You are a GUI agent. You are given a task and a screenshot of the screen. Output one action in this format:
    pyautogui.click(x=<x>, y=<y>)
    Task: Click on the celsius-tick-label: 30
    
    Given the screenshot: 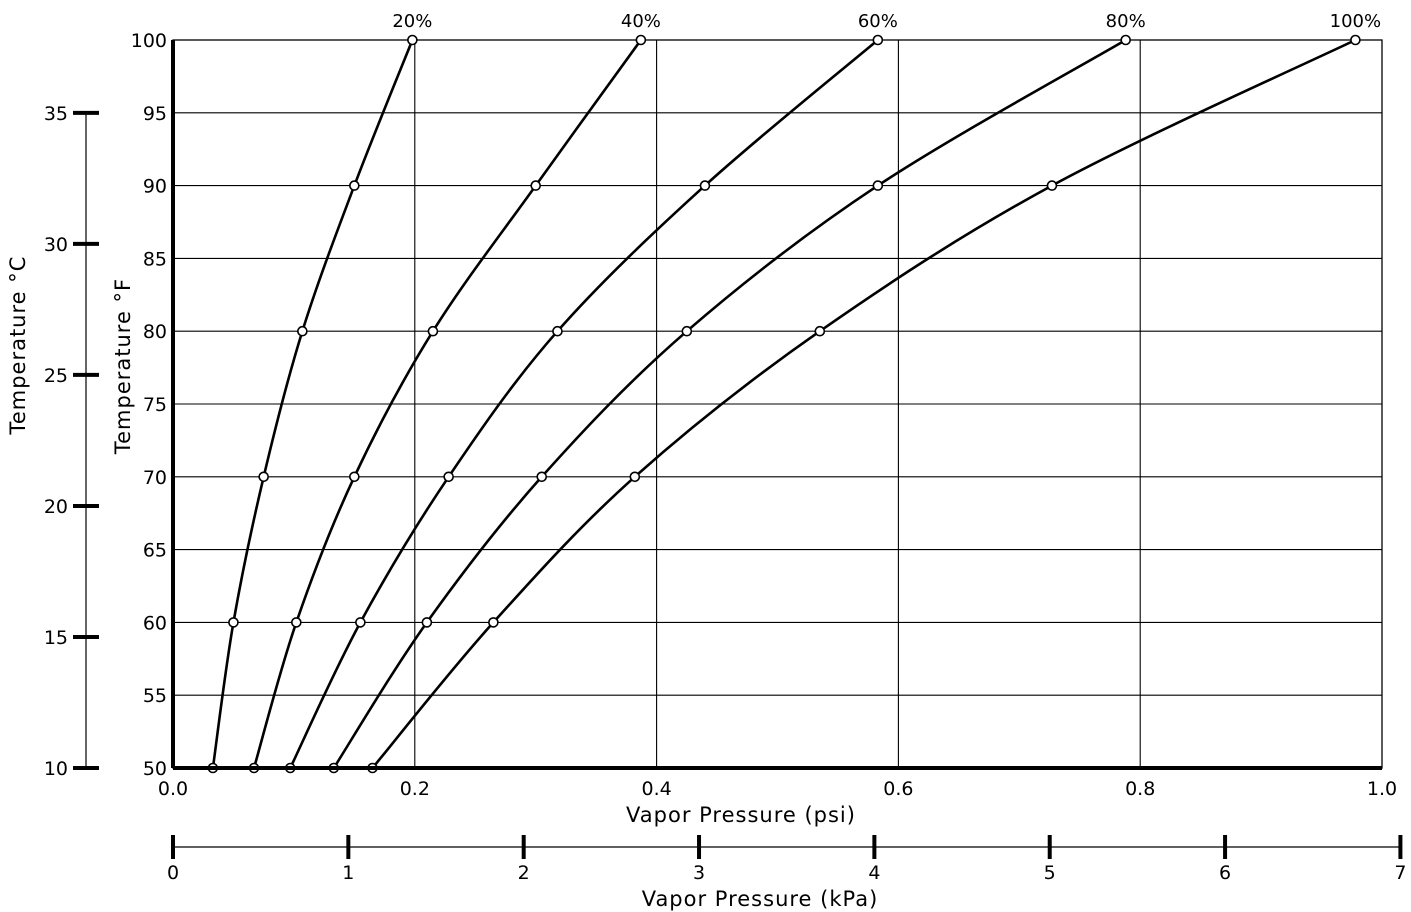 What is the action you would take?
    pyautogui.click(x=56, y=245)
    